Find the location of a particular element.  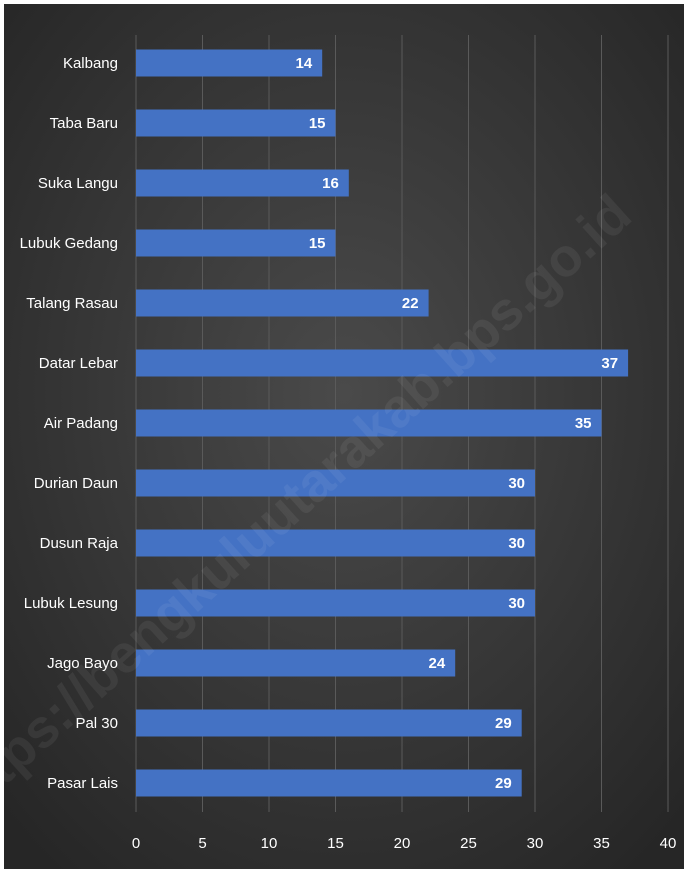

category-label: Talang Rasau is located at coordinates (72, 303).